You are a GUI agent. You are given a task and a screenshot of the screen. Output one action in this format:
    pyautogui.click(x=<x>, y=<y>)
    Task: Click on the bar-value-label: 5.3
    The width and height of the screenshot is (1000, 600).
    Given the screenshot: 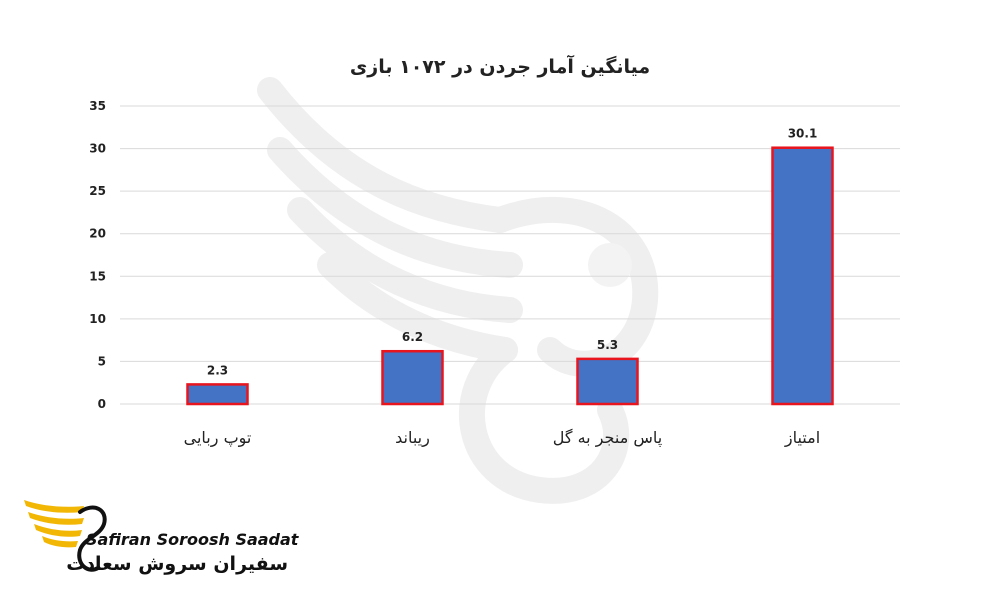 What is the action you would take?
    pyautogui.click(x=607, y=345)
    